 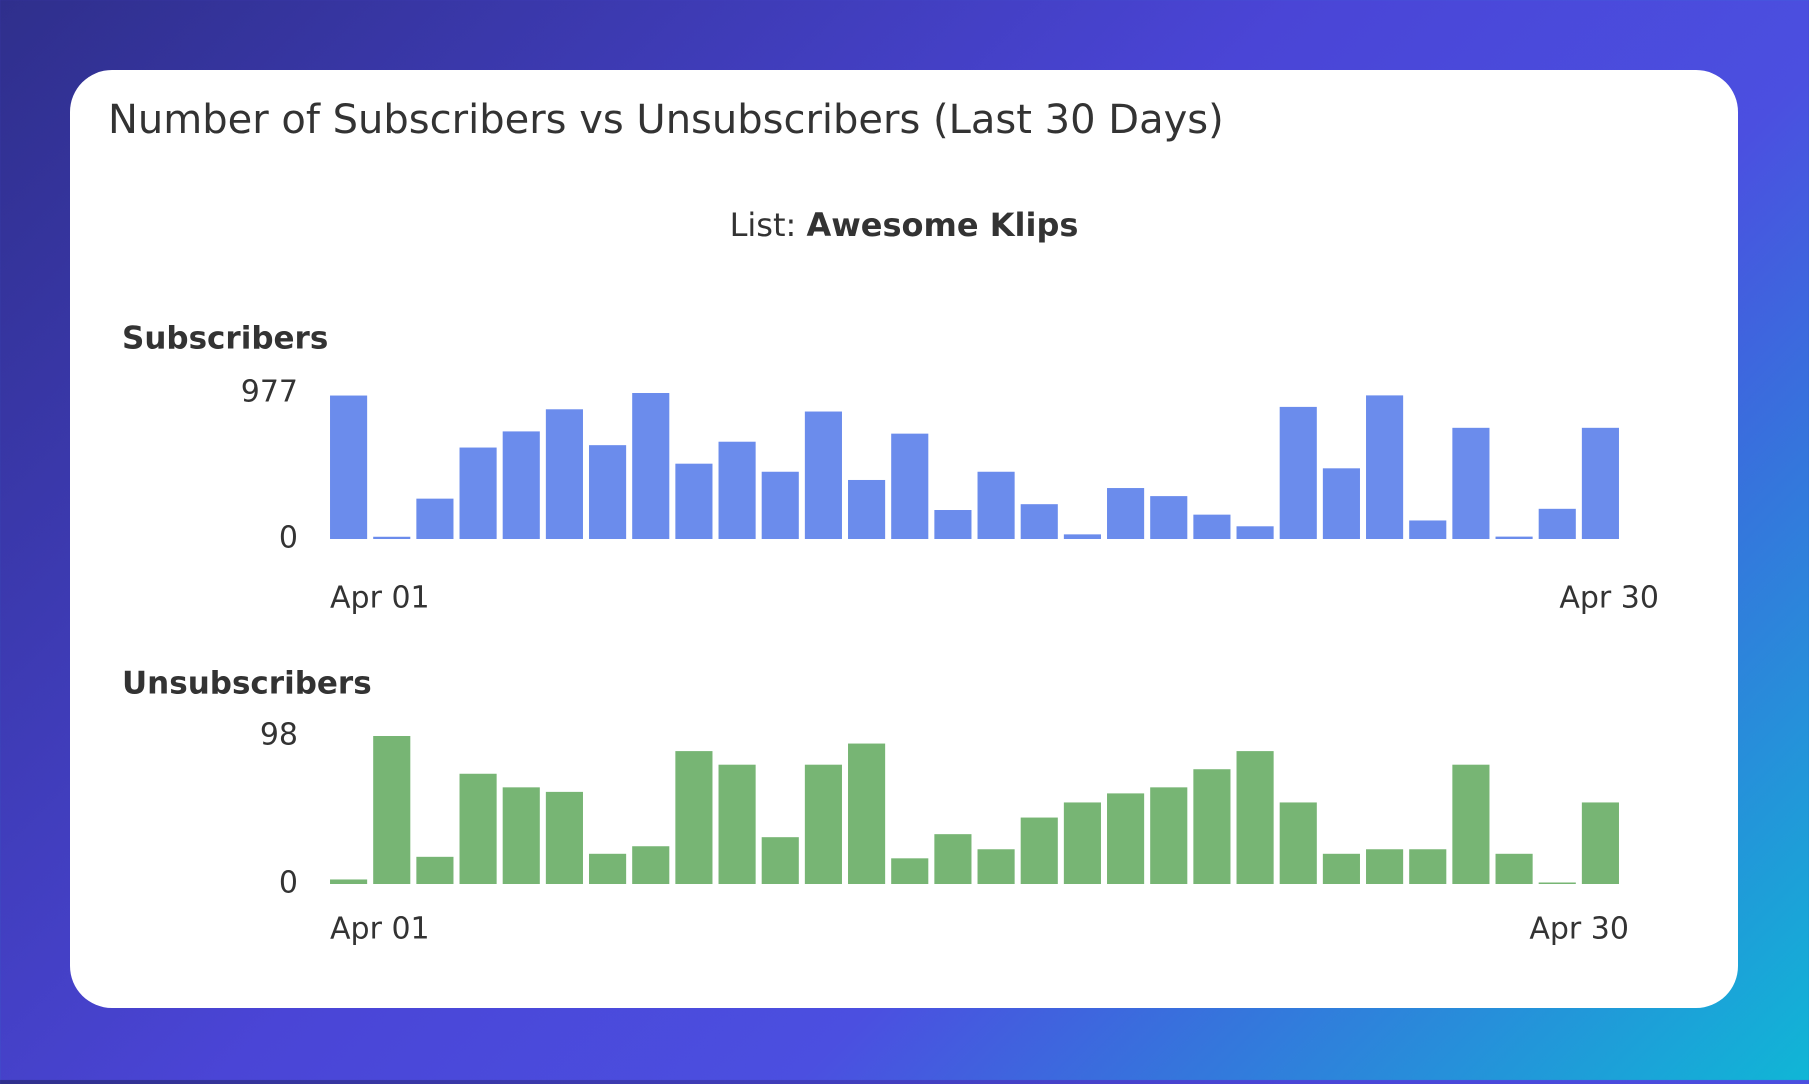 I want to click on list-name: Awesome Klips, so click(x=942, y=225).